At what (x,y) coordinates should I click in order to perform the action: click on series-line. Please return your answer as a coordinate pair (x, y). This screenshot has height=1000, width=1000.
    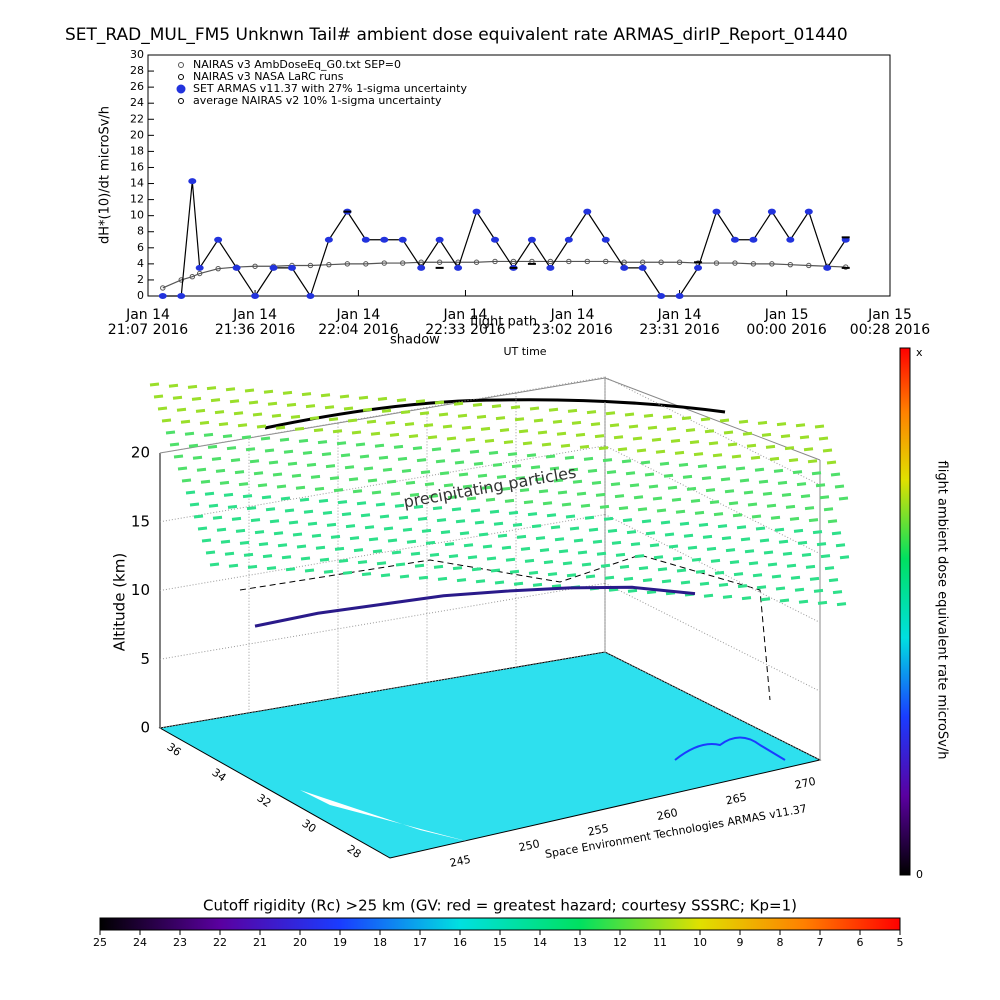
    Looking at the image, I should click on (504, 274).